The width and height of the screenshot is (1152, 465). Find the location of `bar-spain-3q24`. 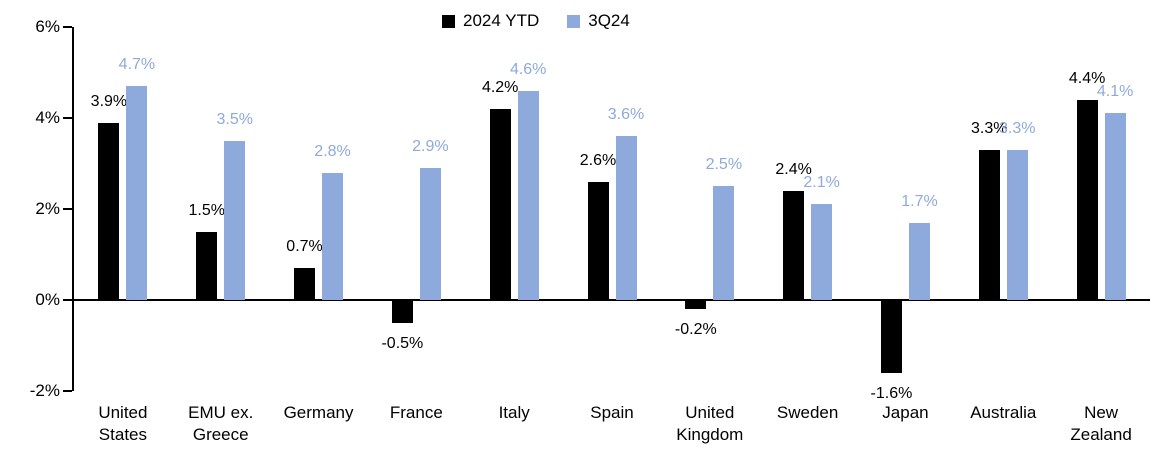

bar-spain-3q24 is located at coordinates (626, 218).